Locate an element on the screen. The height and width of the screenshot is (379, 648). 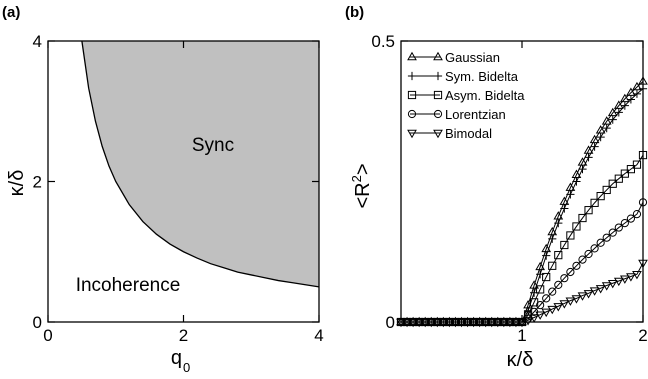
series-line-lorentzian is located at coordinates (522, 262).